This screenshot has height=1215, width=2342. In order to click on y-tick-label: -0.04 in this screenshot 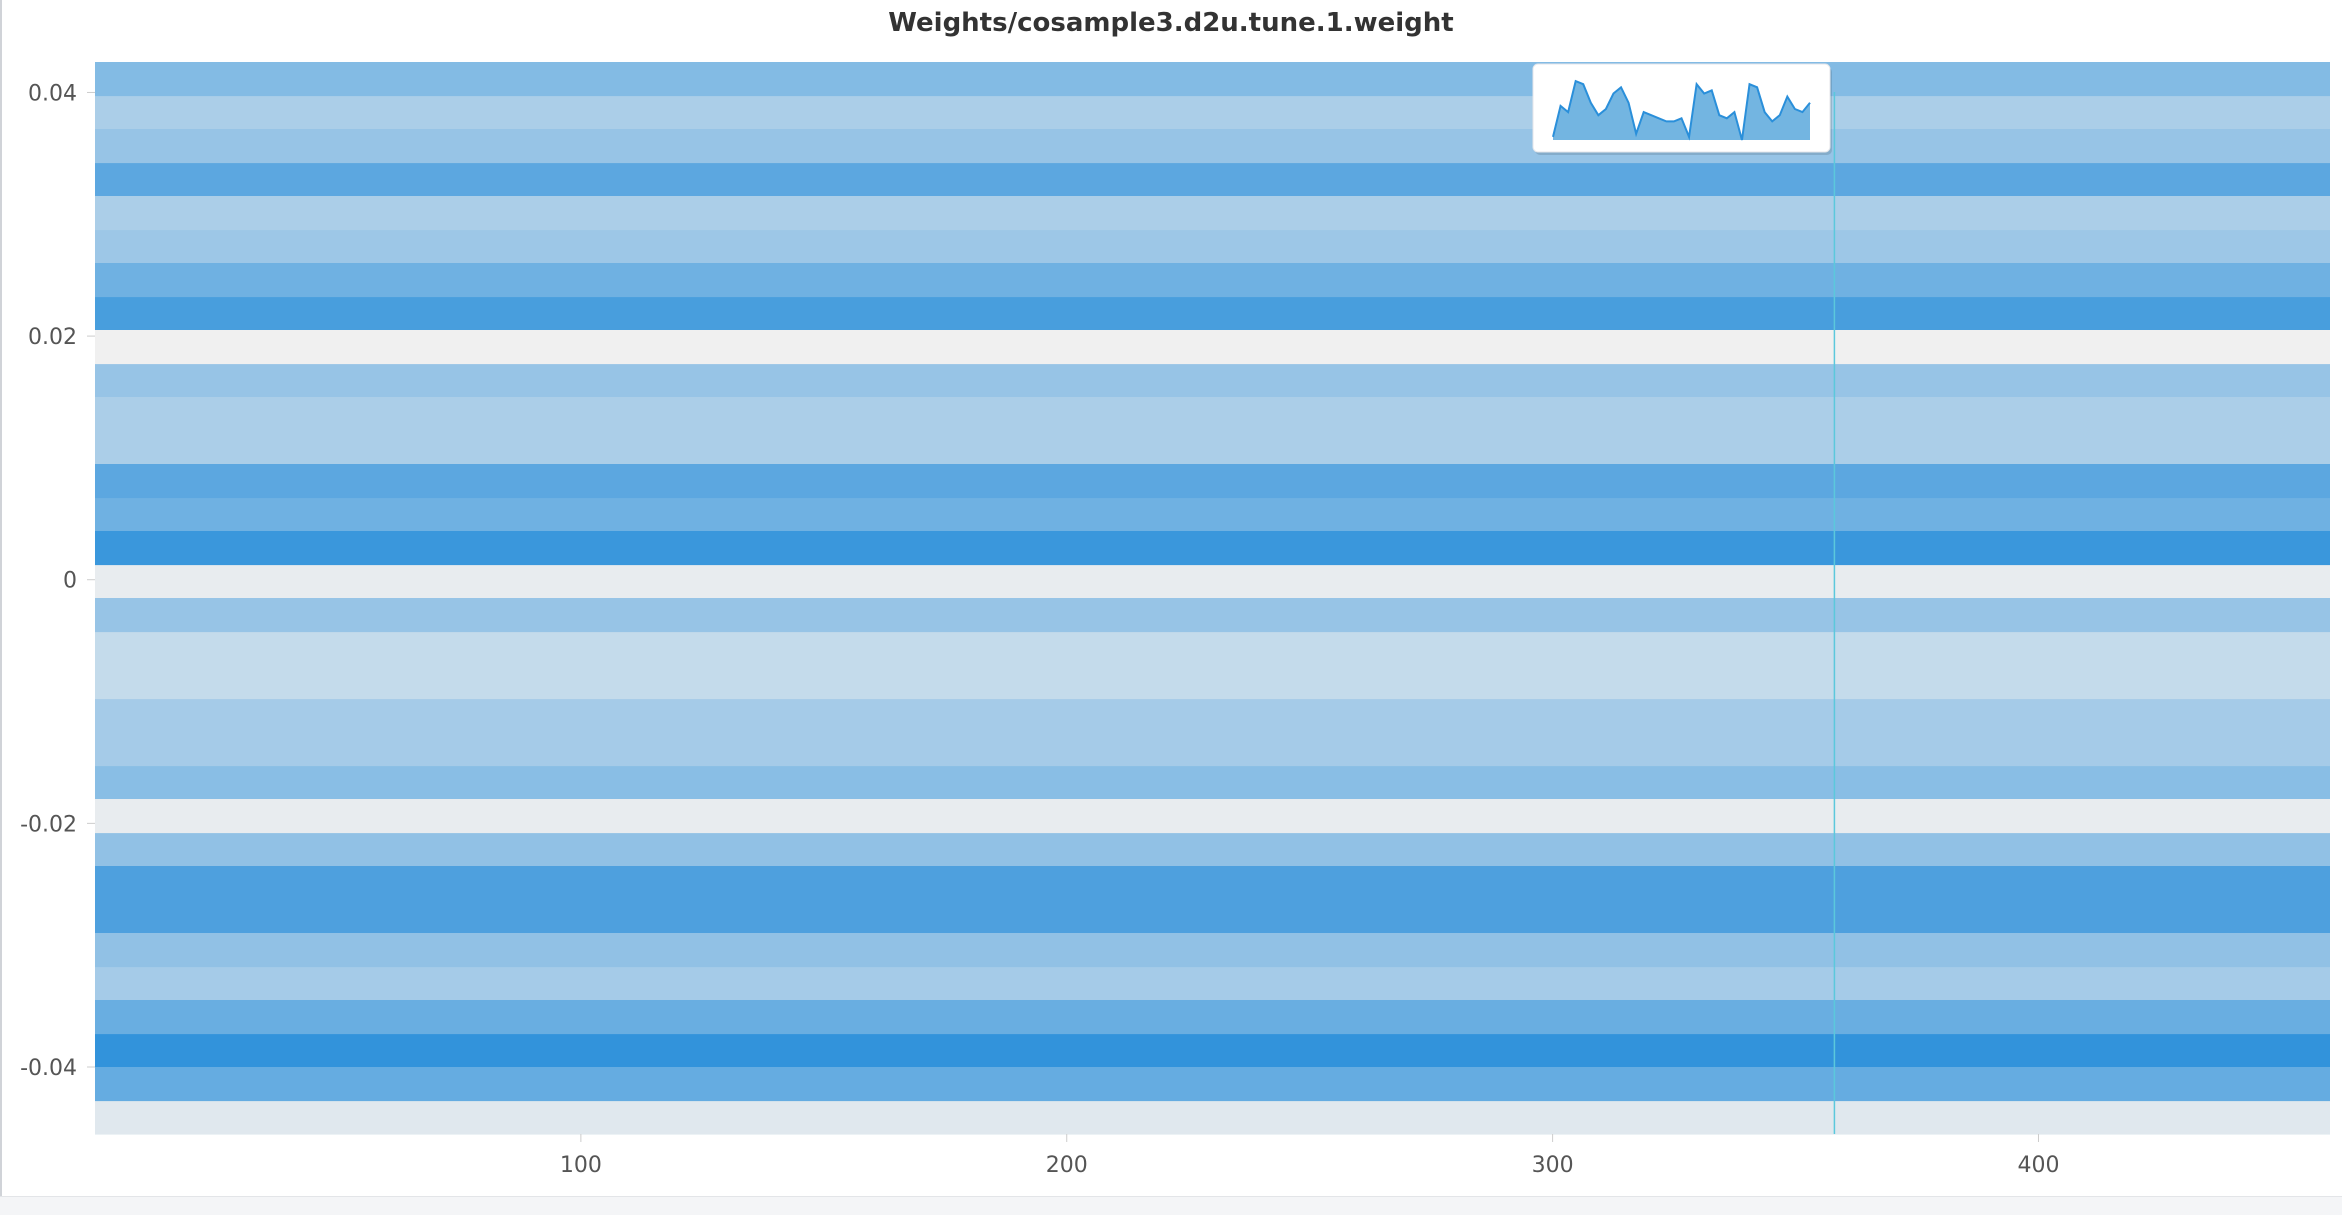, I will do `click(48, 1068)`.